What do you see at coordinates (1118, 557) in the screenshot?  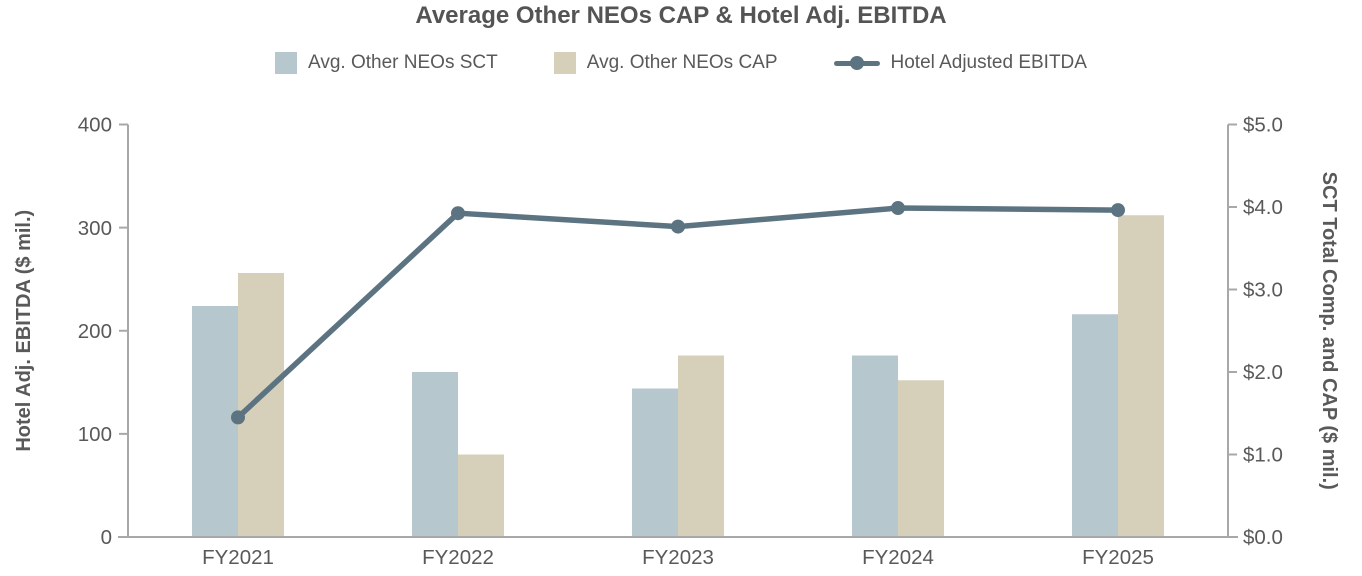 I see `x-label-FY2025: FY2025` at bounding box center [1118, 557].